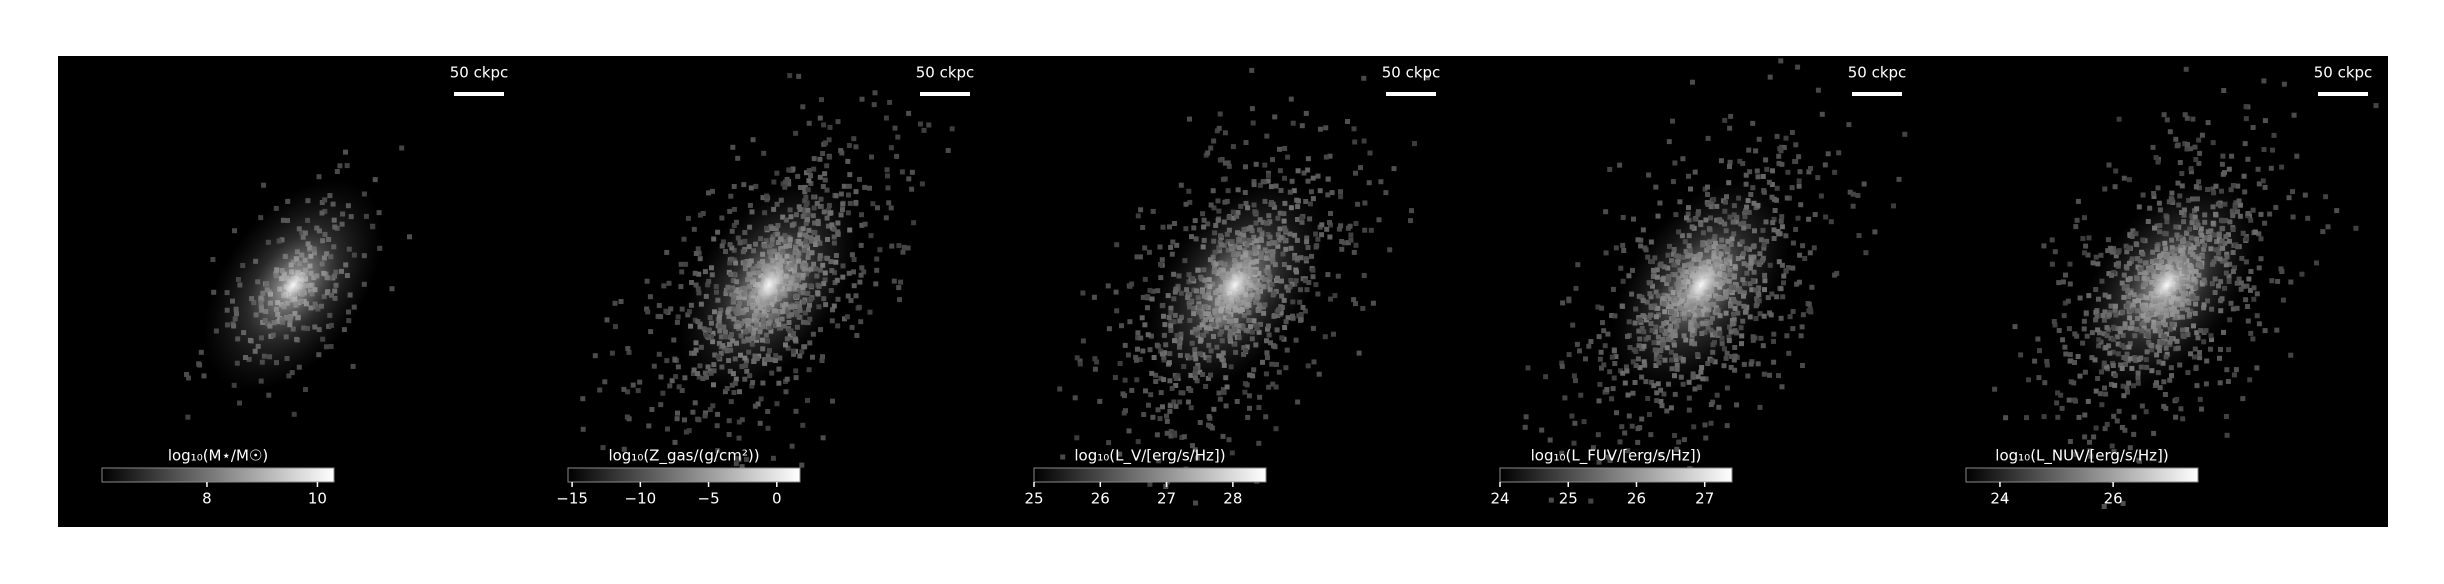 Image resolution: width=2444 pixels, height=584 pixels. I want to click on galaxy-glow, so click(769, 285).